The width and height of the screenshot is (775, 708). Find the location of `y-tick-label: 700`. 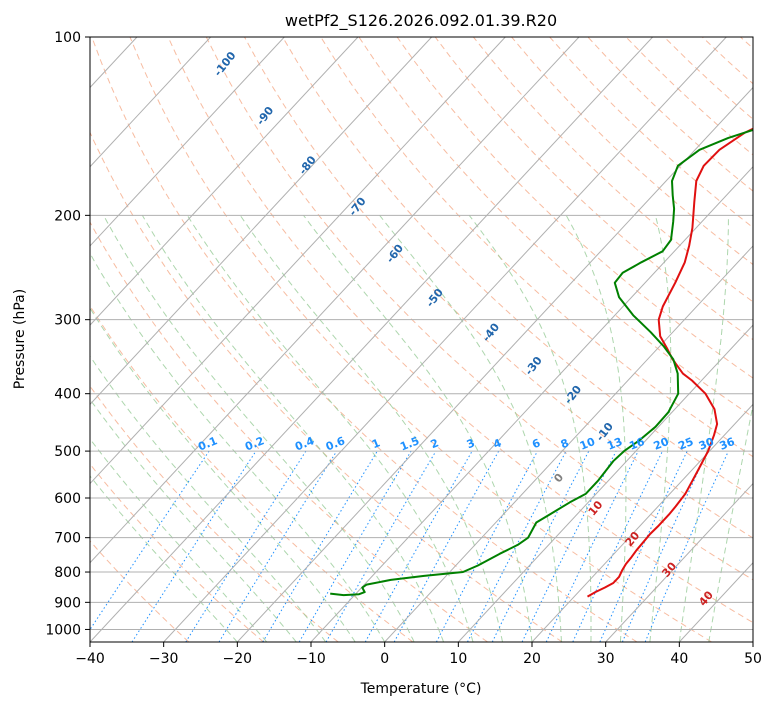

y-tick-label: 700 is located at coordinates (67, 539).